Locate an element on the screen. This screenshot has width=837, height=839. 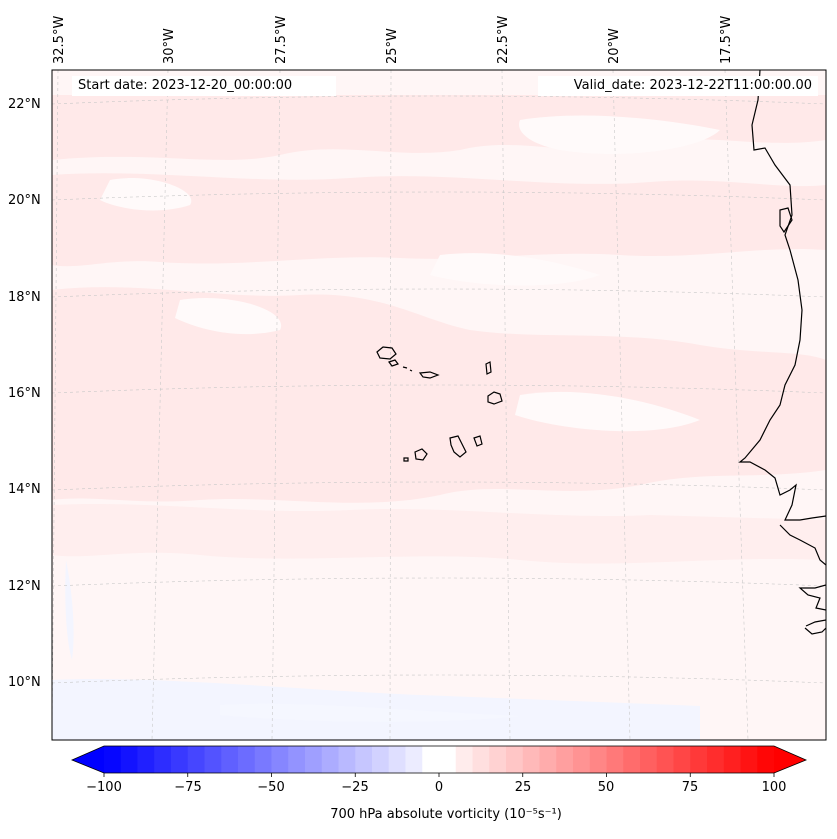
valid-date-label: Valid_date: 2023-12-22T11:00:00.00 is located at coordinates (678, 86).